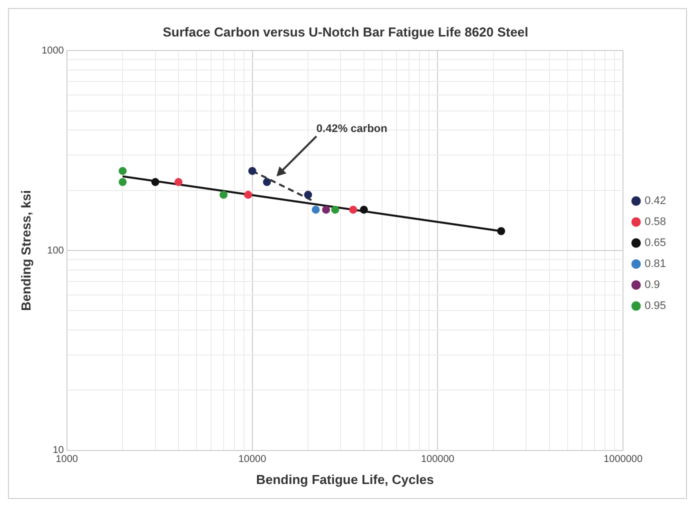 This screenshot has height=507, width=695. What do you see at coordinates (345, 479) in the screenshot?
I see `x-axis-title: Bending Fatigue Life, Cycles` at bounding box center [345, 479].